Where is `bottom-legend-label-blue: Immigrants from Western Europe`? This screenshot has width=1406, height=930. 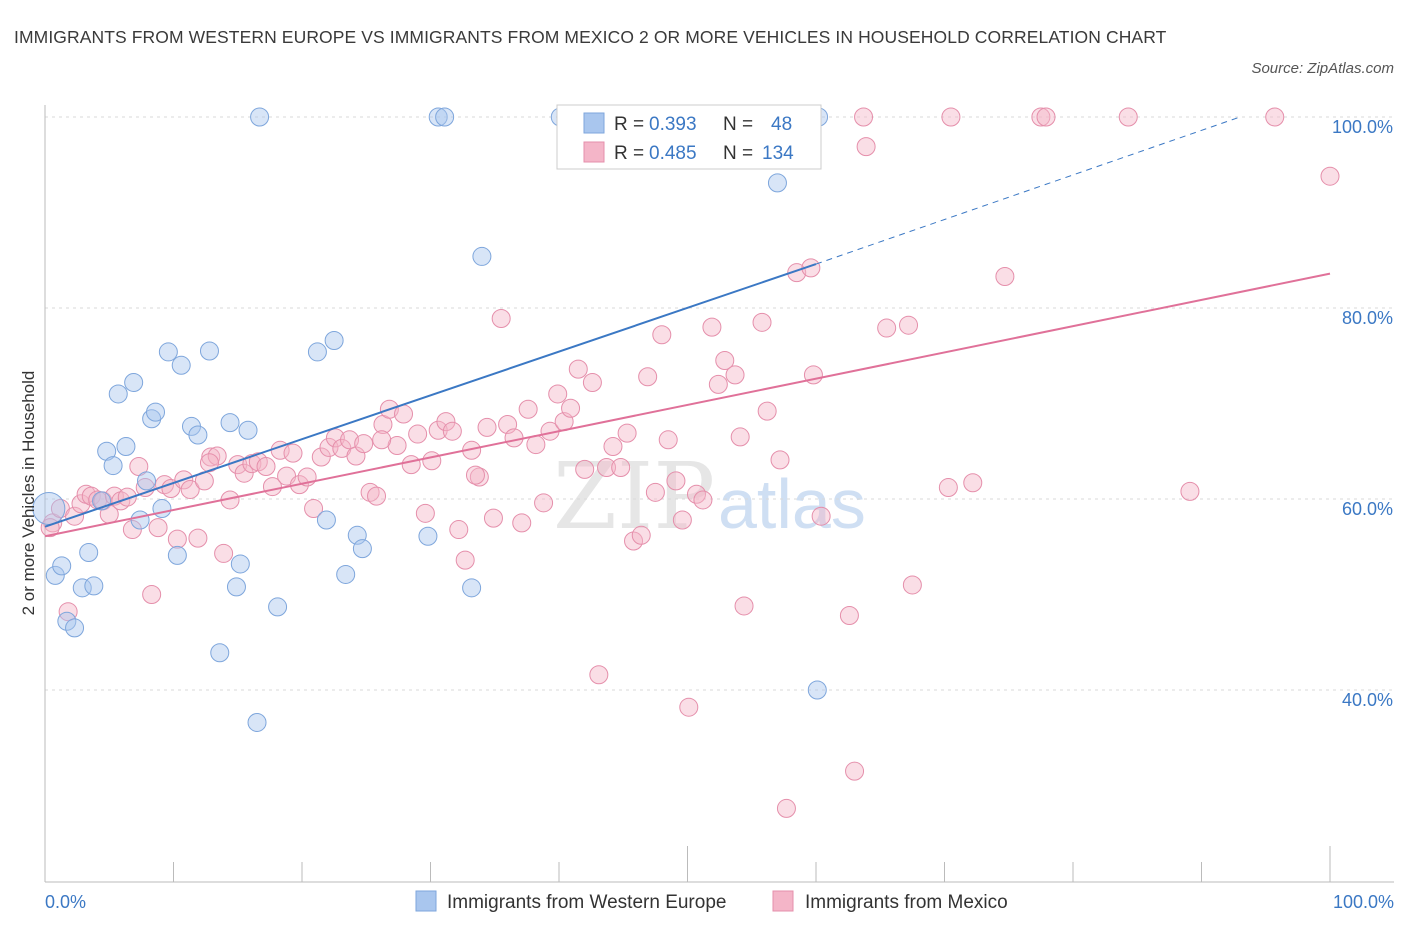 bottom-legend-label-blue: Immigrants from Western Europe is located at coordinates (586, 902).